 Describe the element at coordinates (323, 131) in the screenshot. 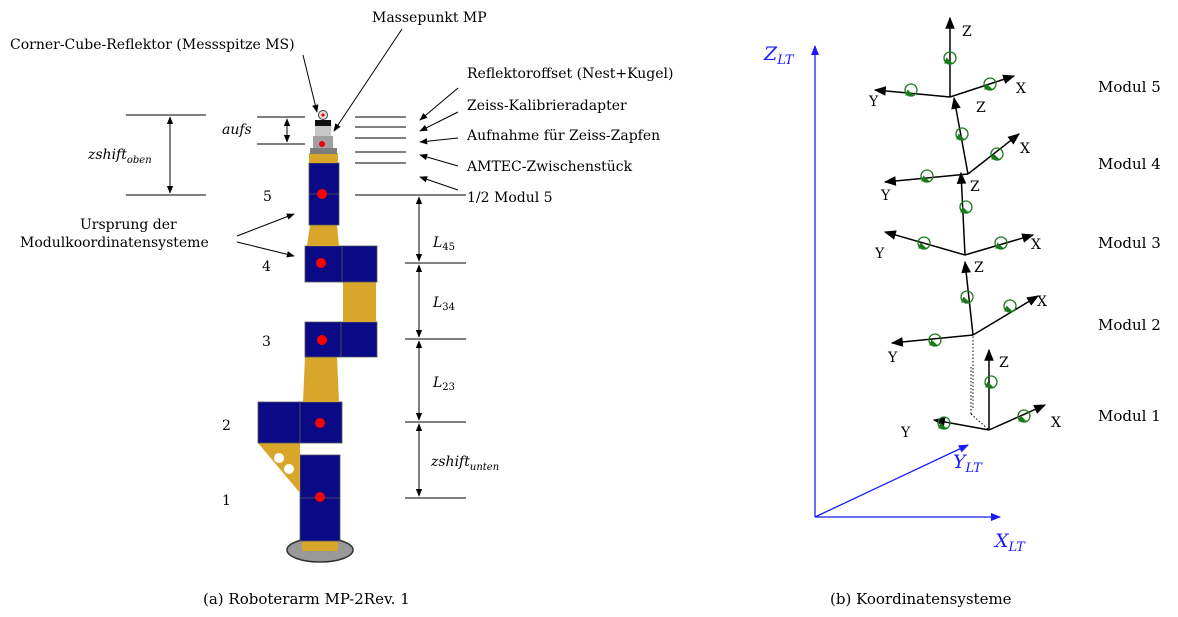

I see `zeiss-upper` at that location.